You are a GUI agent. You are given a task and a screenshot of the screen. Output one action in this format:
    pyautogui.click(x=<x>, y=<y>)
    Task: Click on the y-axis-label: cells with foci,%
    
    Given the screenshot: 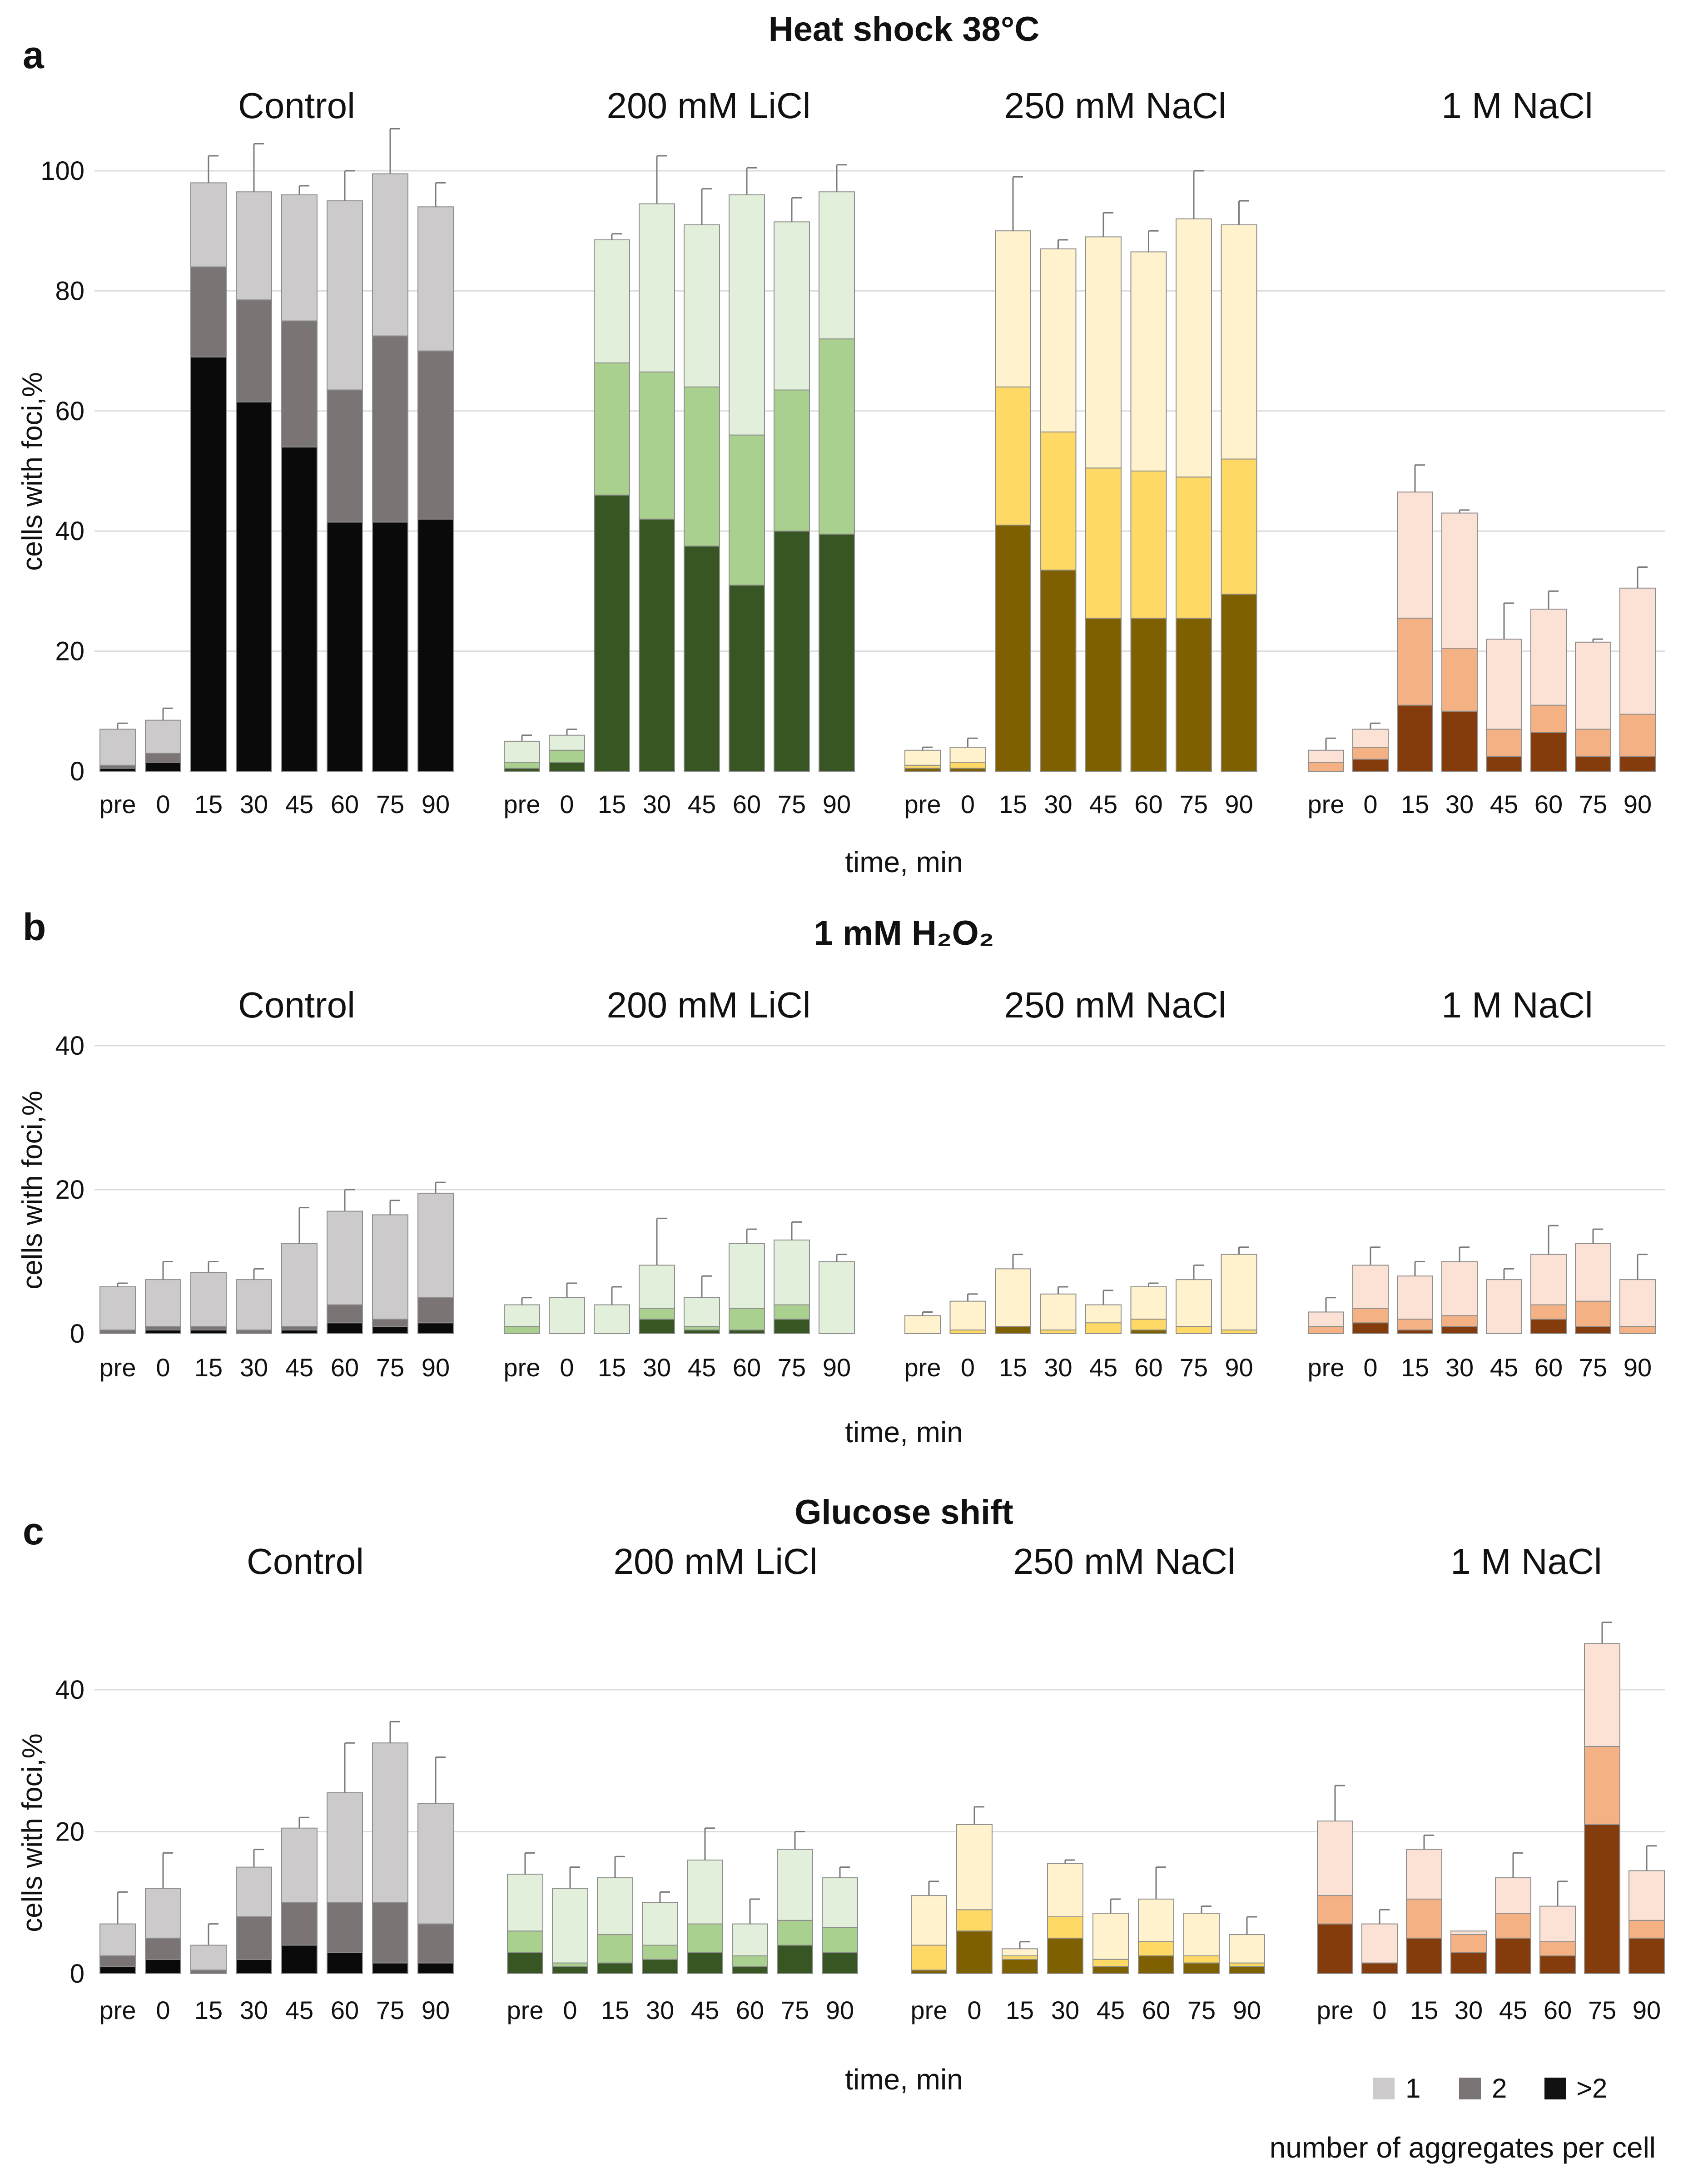 What is the action you would take?
    pyautogui.click(x=32, y=1190)
    